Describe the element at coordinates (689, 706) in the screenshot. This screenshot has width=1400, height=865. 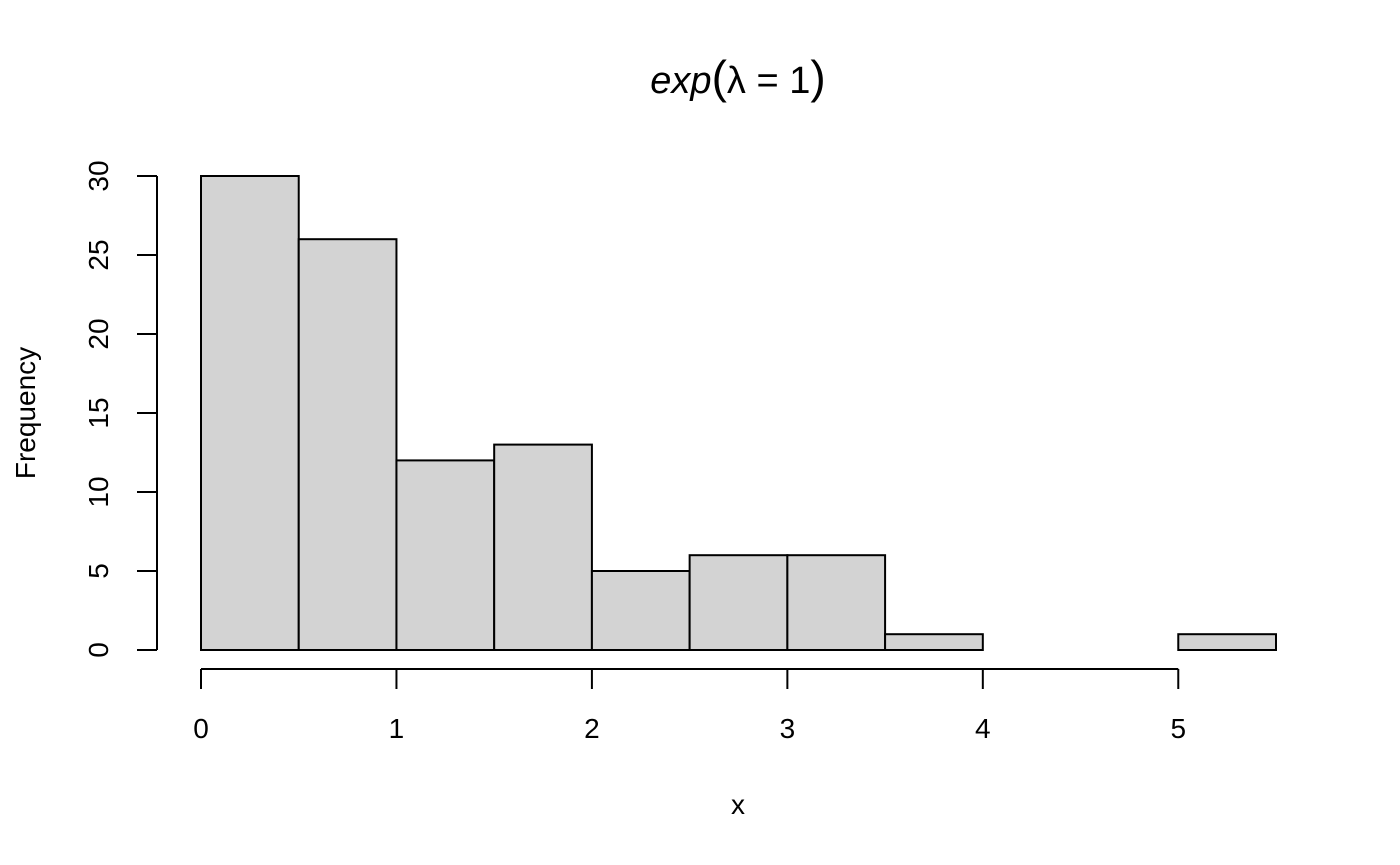
I see `x-axis: 0 1 2 3 4 5` at that location.